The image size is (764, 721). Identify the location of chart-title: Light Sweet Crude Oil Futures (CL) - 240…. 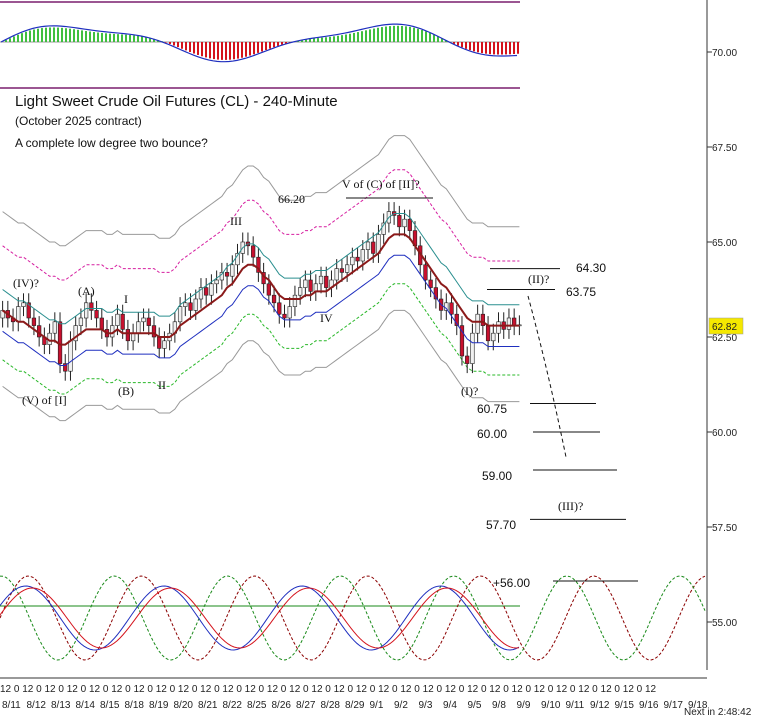
(176, 101).